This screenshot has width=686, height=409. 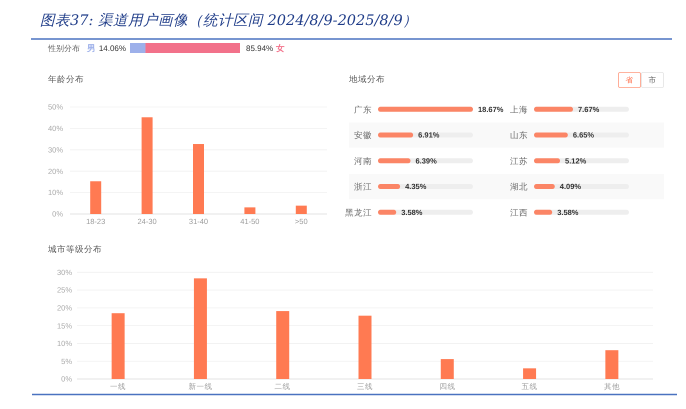 What do you see at coordinates (66, 79) in the screenshot?
I see `chart-title: 年龄分布` at bounding box center [66, 79].